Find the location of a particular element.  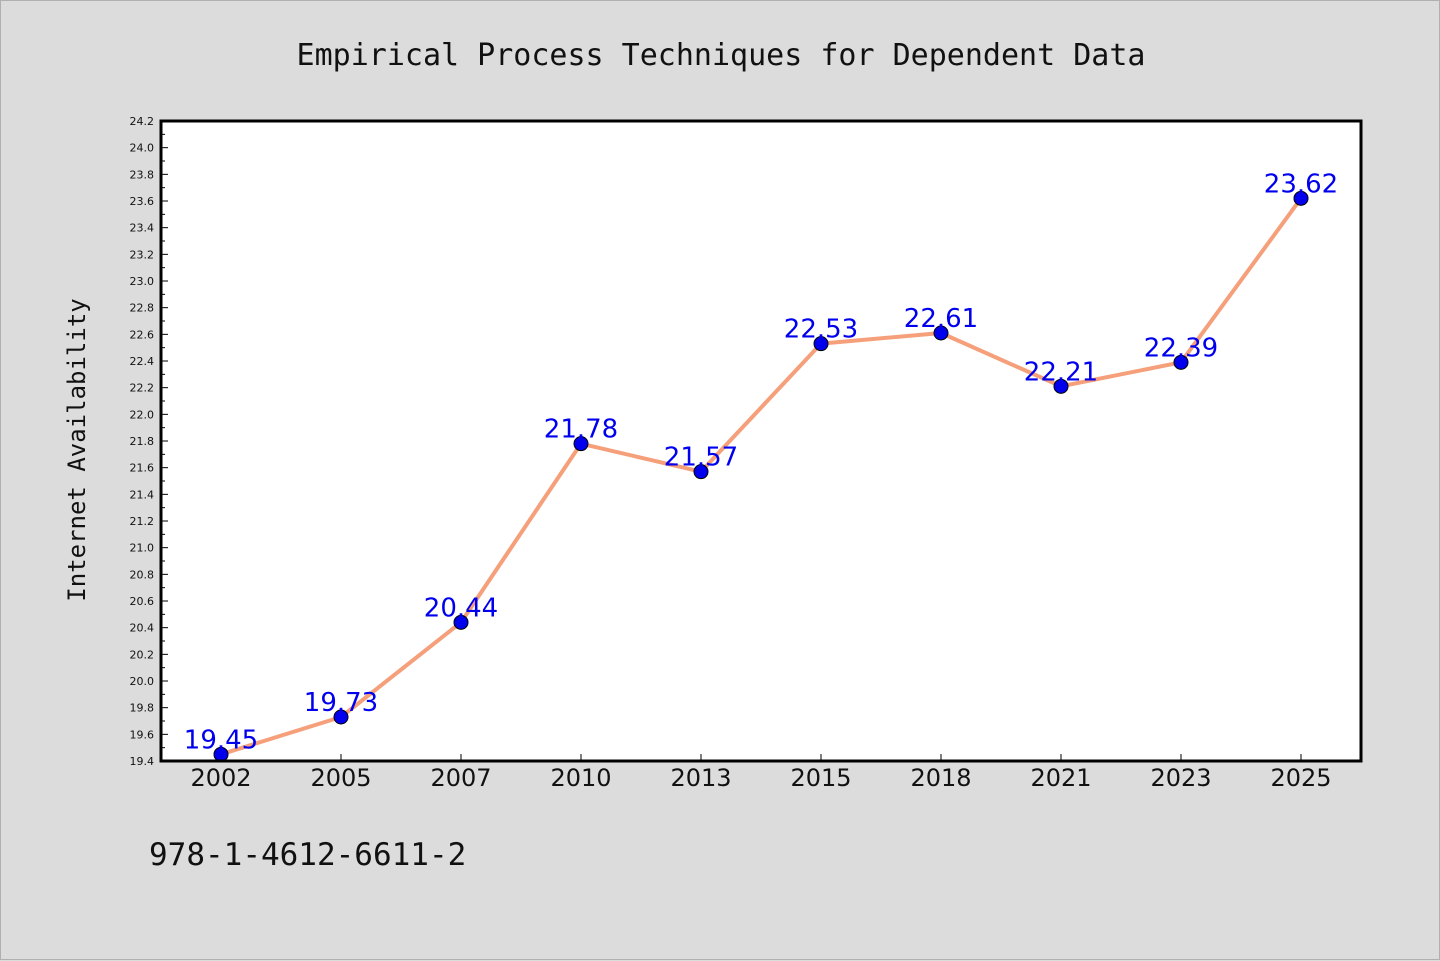

y-axis-label: Internet Availability is located at coordinates (77, 449).